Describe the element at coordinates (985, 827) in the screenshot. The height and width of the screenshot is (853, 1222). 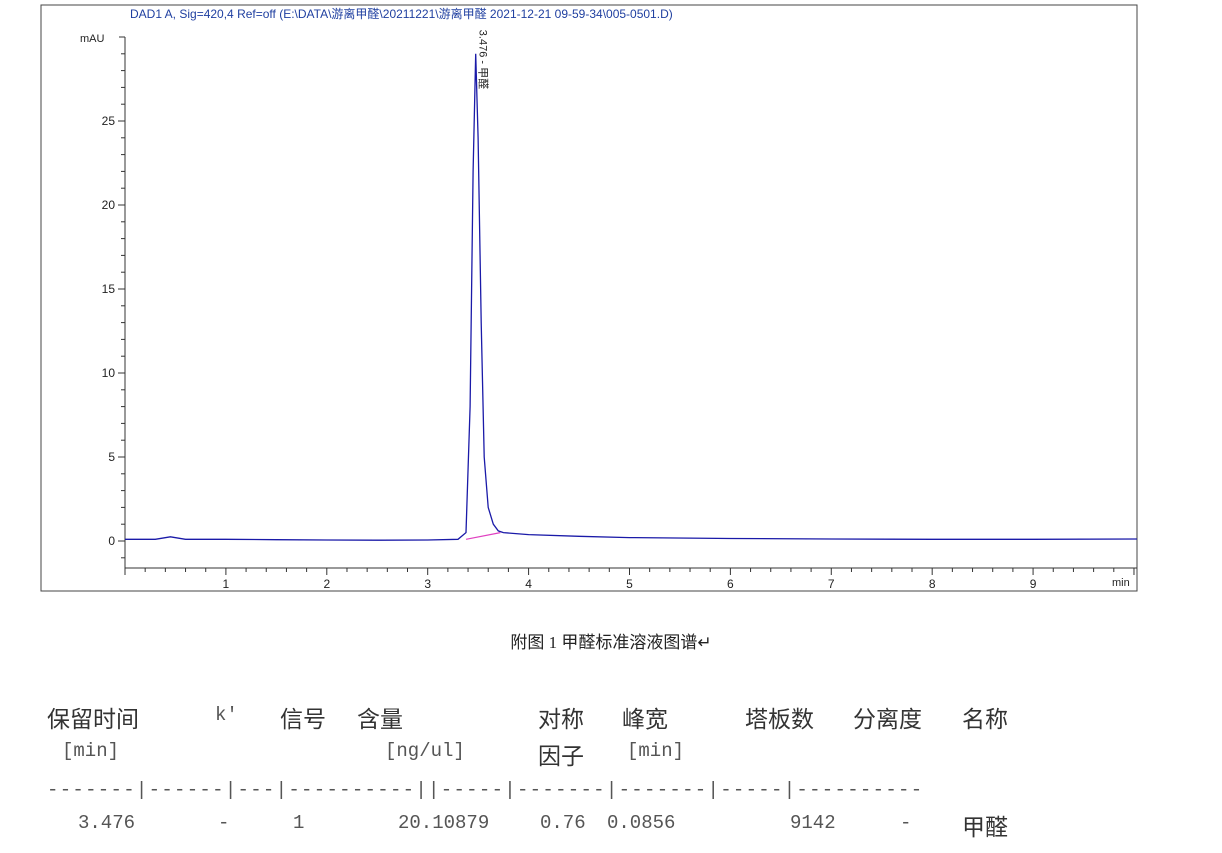
I see `cell-name: 甲醛` at that location.